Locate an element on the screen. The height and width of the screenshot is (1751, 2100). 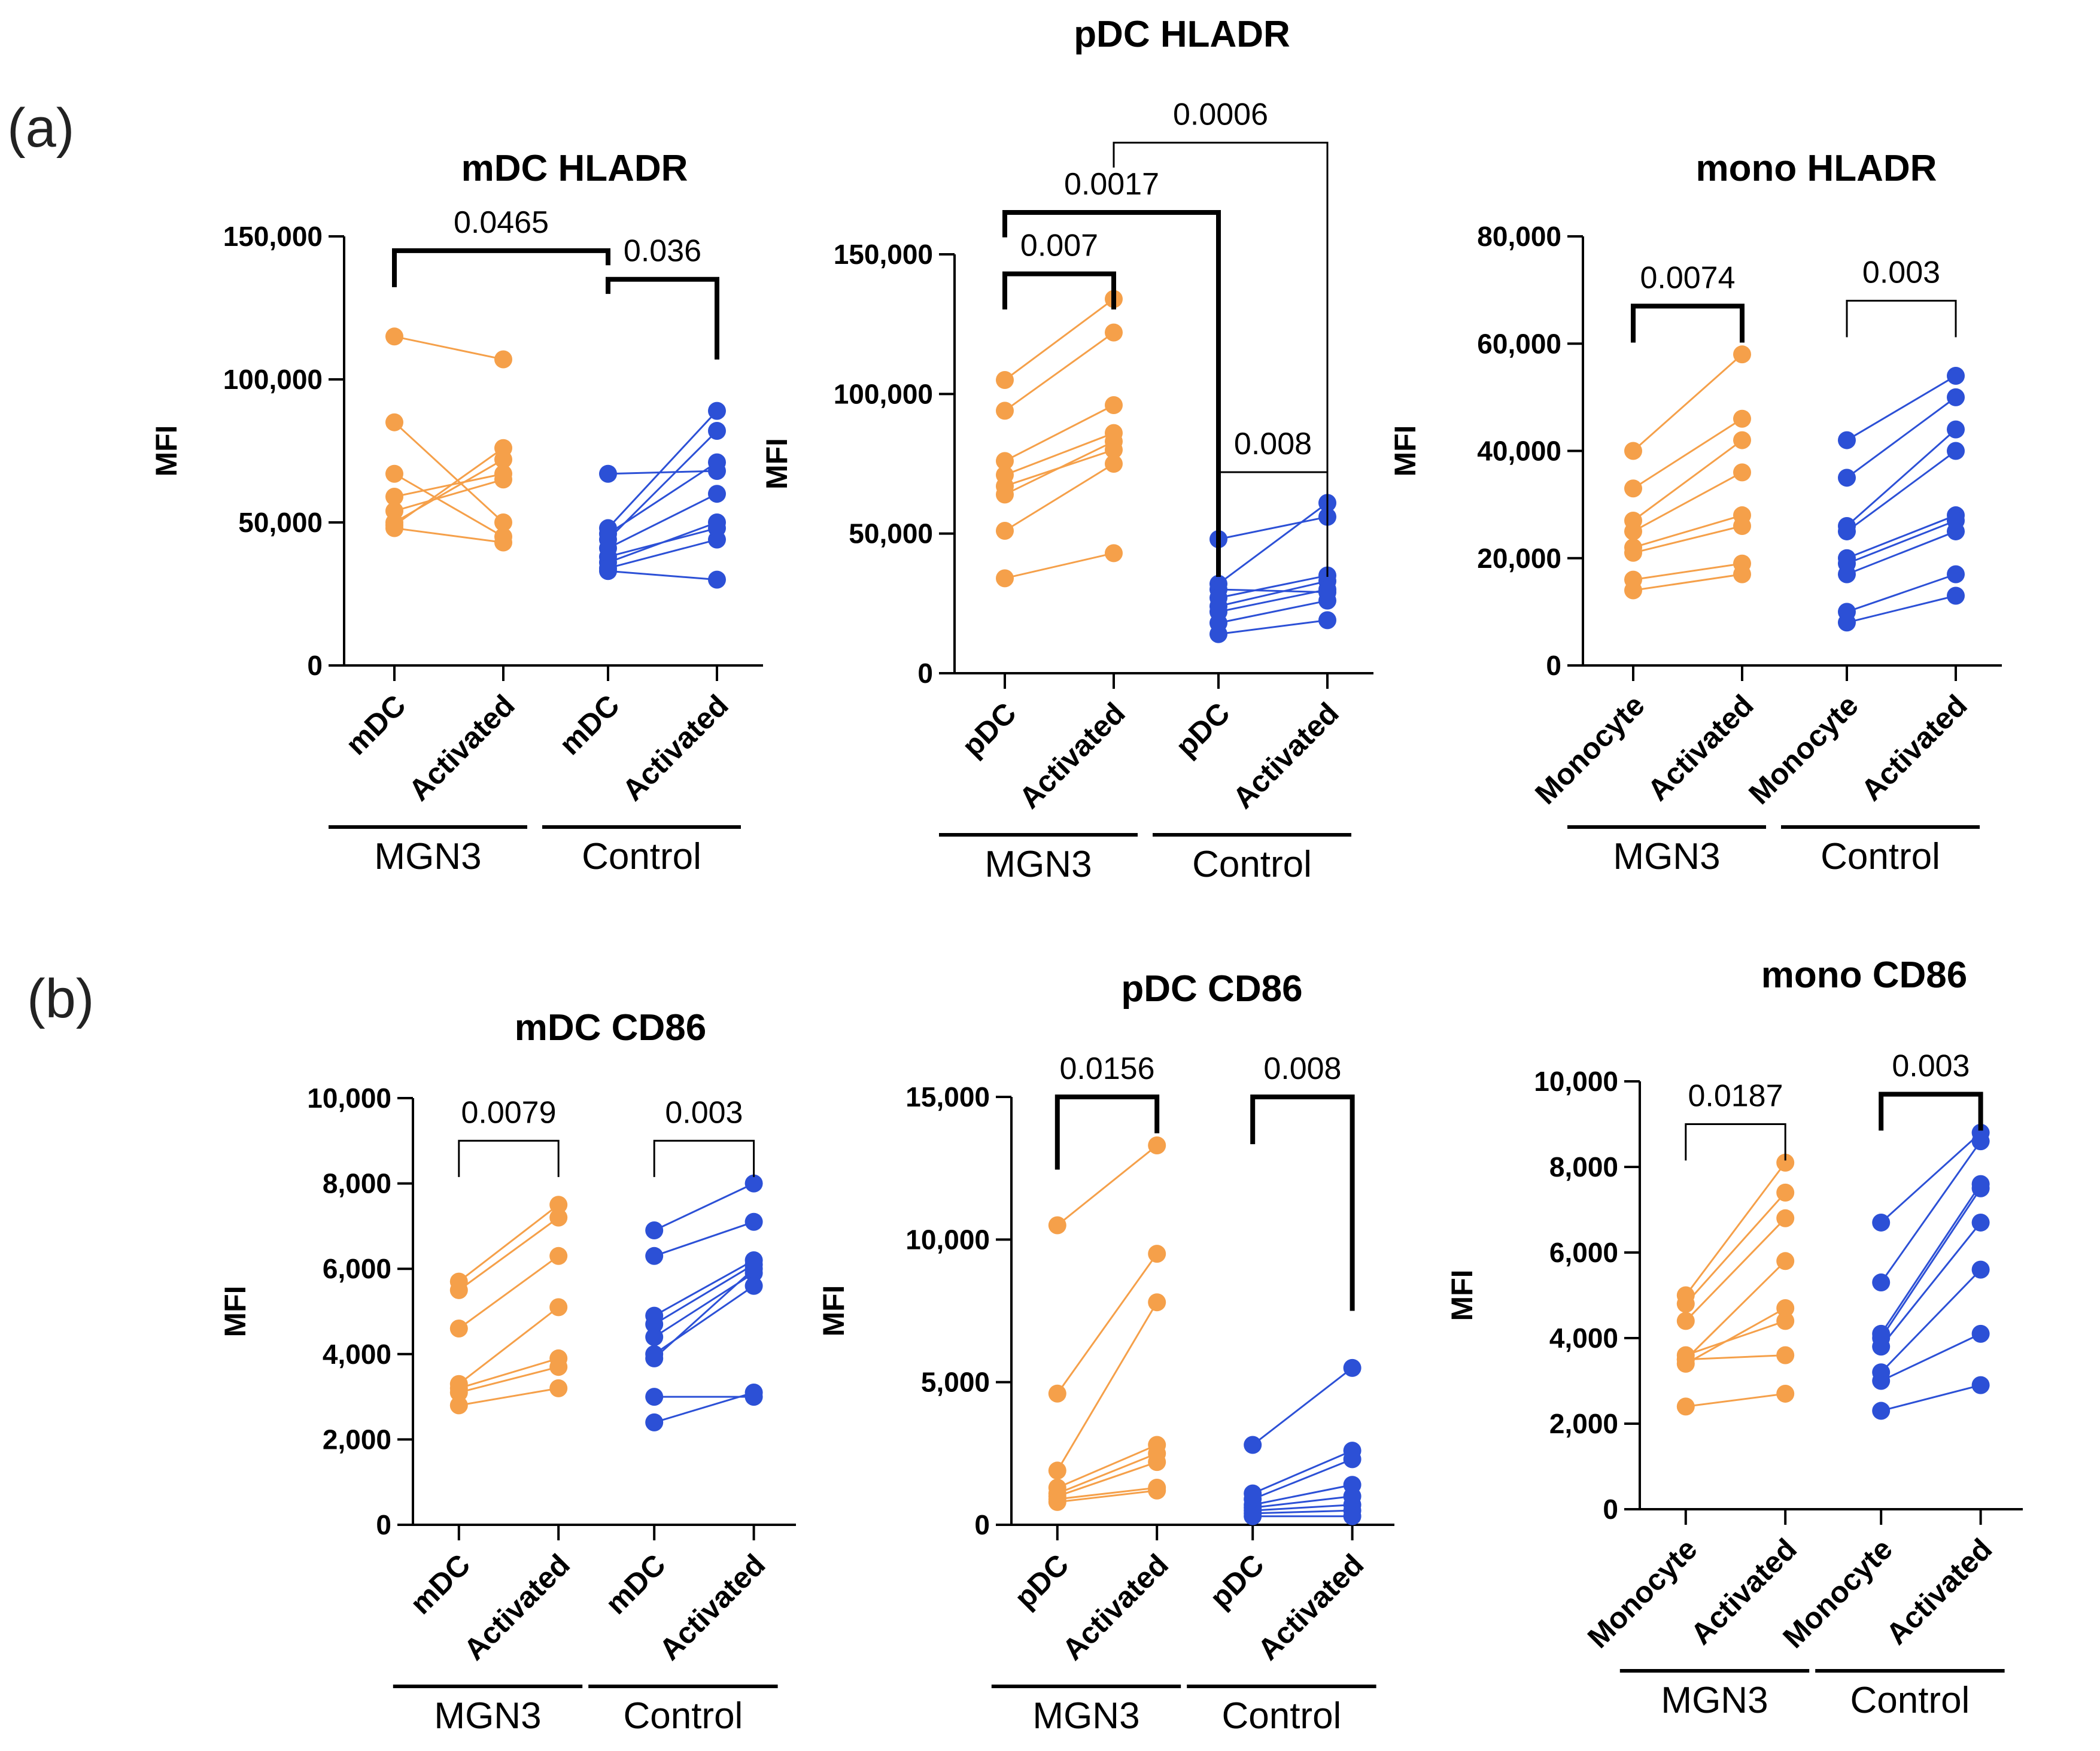
y-tick-label: 6,000 is located at coordinates (357, 1268).